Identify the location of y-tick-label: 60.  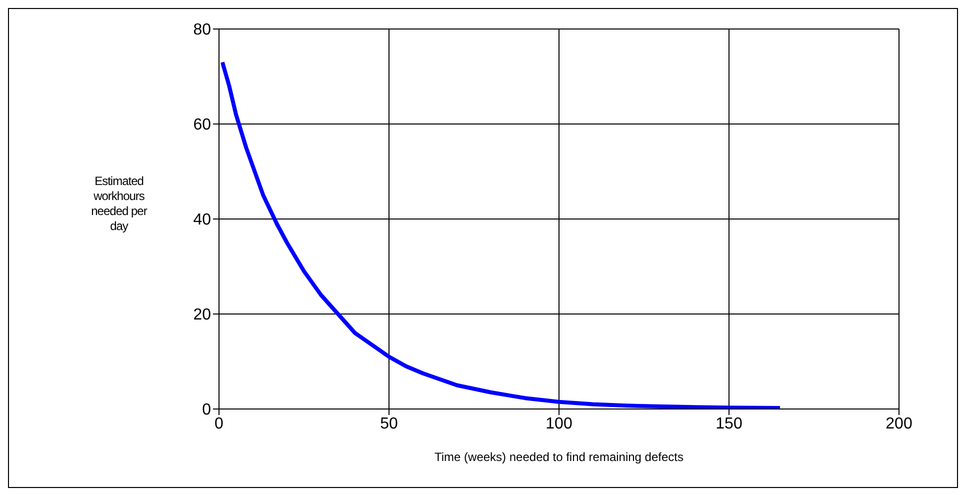
(202, 125).